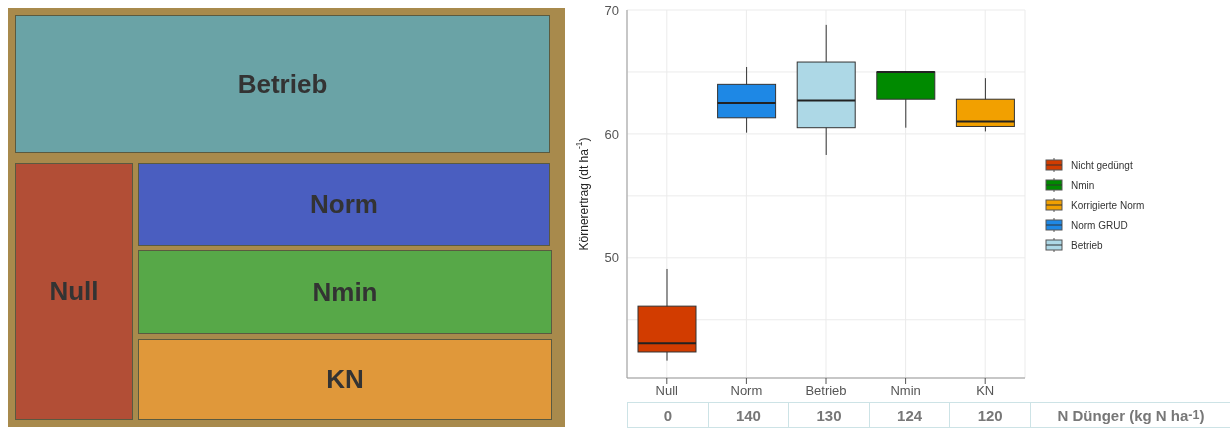 This screenshot has width=1230, height=430. Describe the element at coordinates (344, 204) in the screenshot. I see `category-label: Norm` at that location.